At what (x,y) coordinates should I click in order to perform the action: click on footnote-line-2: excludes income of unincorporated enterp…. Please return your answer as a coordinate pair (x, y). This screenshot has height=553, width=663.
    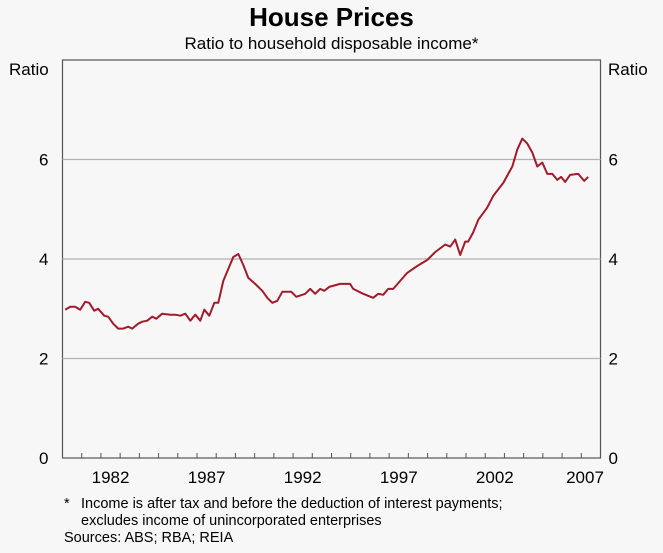
    Looking at the image, I should click on (231, 521).